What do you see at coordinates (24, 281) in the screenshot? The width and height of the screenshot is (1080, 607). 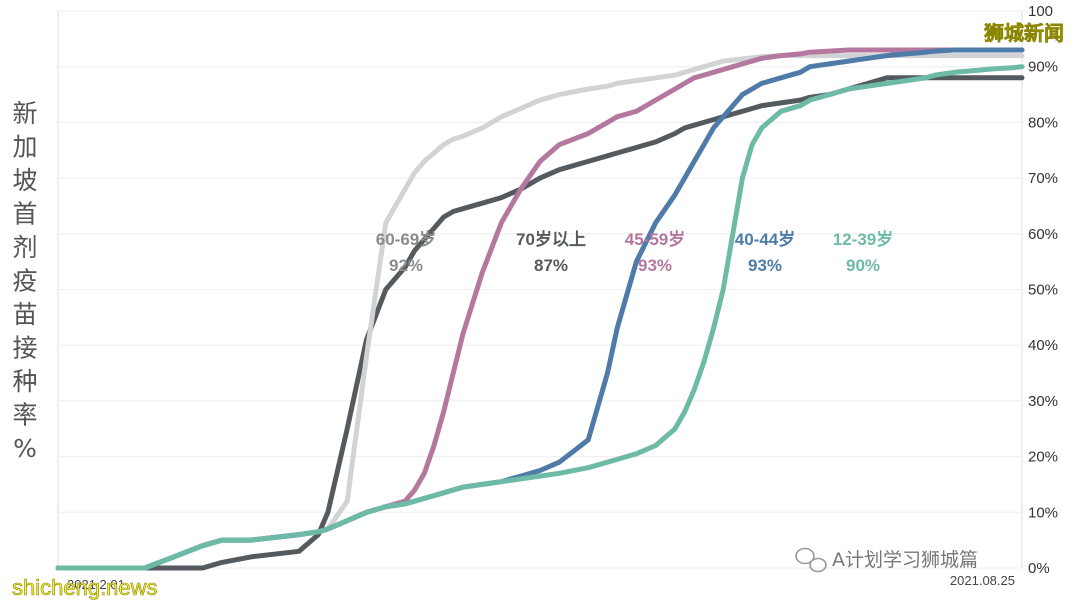 I see `y-label-char: 疫` at bounding box center [24, 281].